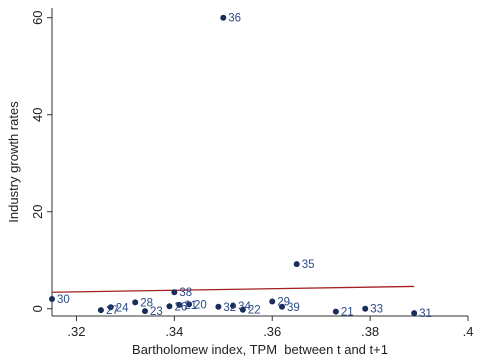 The height and width of the screenshot is (360, 483). I want to click on scatter-point-26: 26, so click(176, 307).